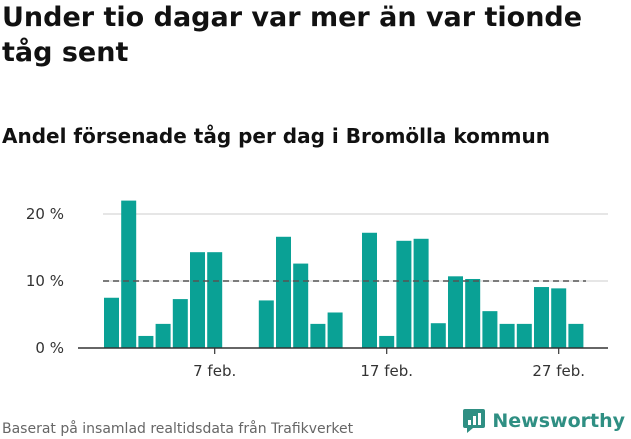 The height and width of the screenshot is (439, 631). What do you see at coordinates (386, 371) in the screenshot?
I see `x-tick-label: 17 feb.` at bounding box center [386, 371].